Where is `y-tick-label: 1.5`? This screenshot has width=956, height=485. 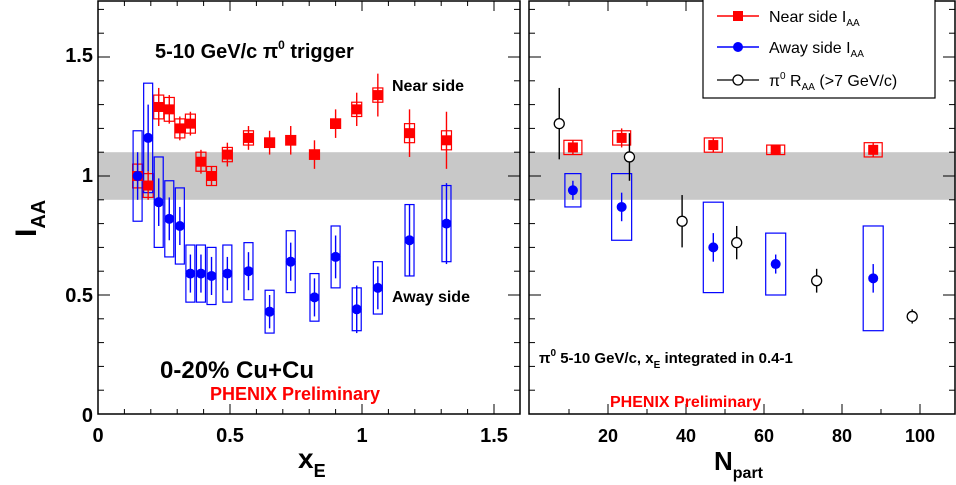
y-tick-label: 1.5 is located at coordinates (79, 56).